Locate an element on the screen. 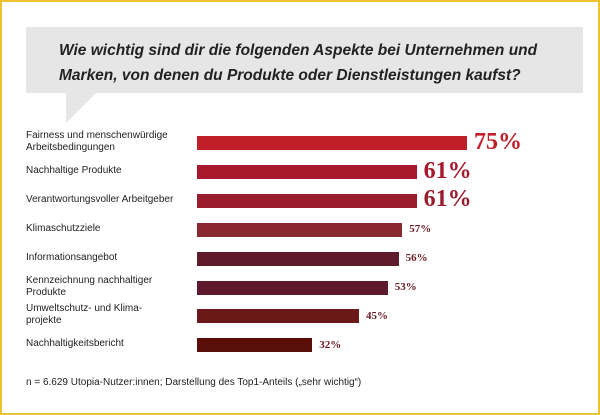  category-label: Kennzeichnung nachhaltiger Produkte is located at coordinates (89, 286).